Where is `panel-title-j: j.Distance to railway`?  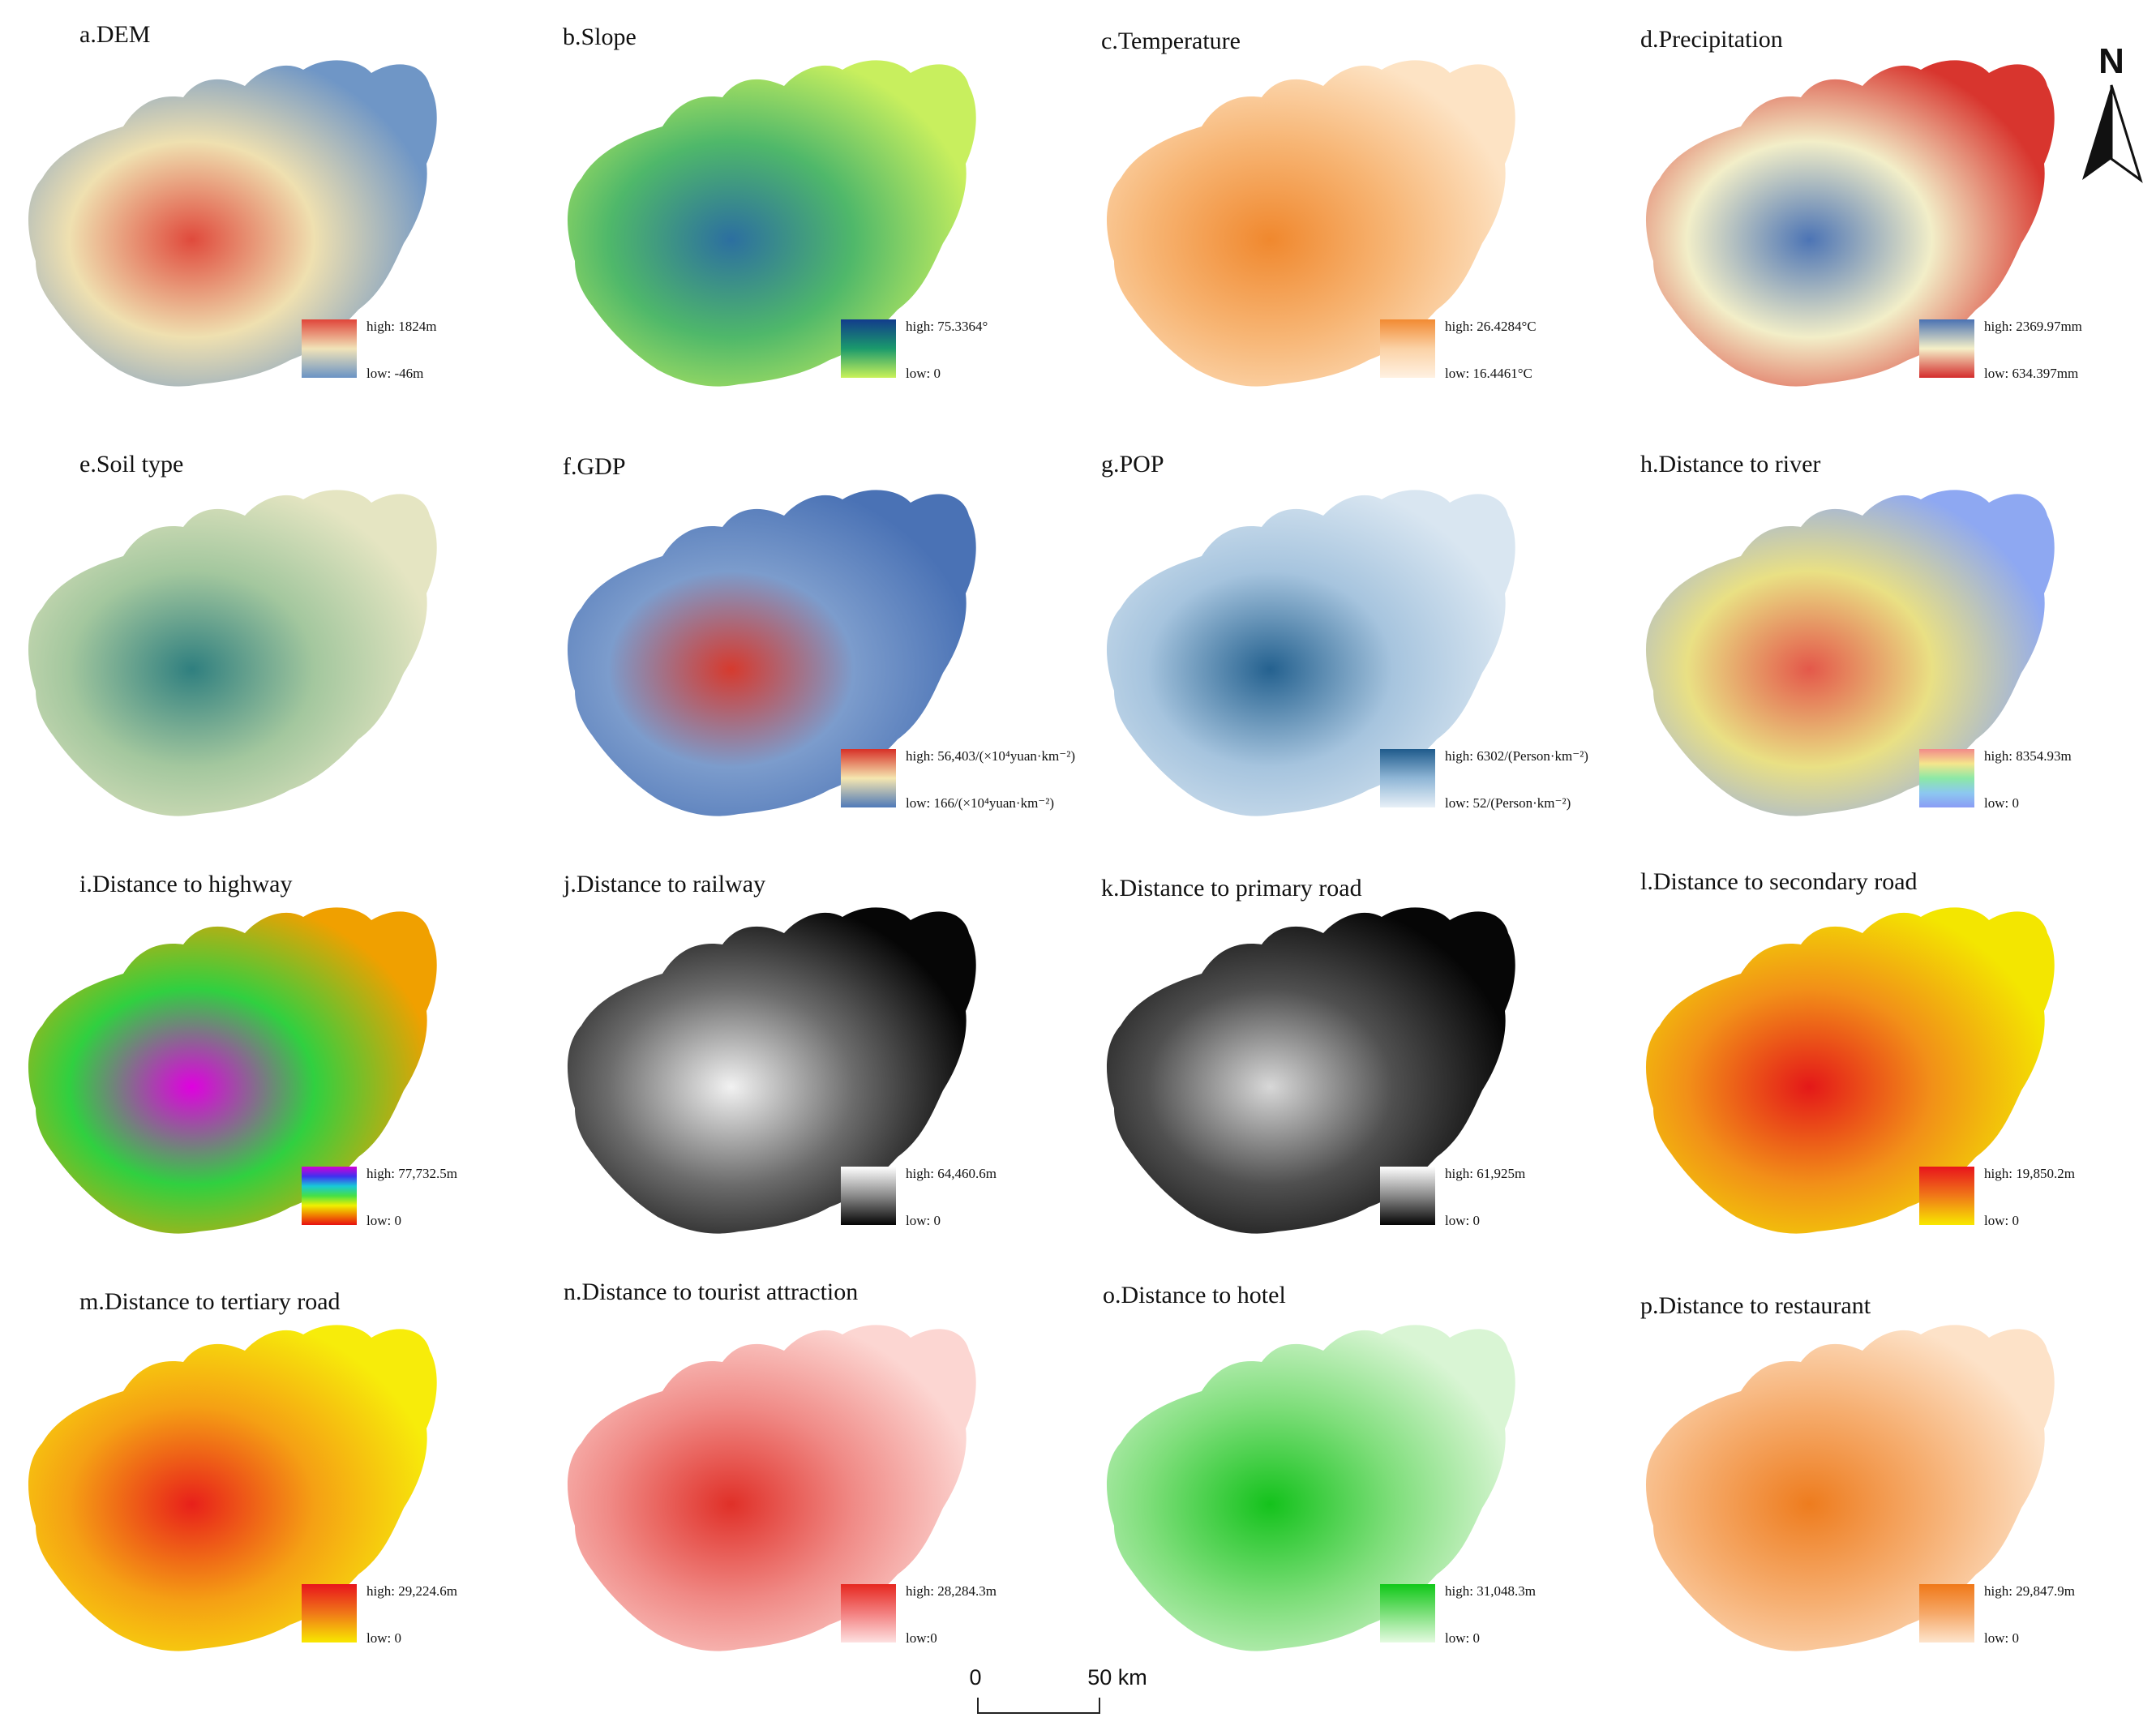 panel-title-j: j.Distance to railway is located at coordinates (664, 884).